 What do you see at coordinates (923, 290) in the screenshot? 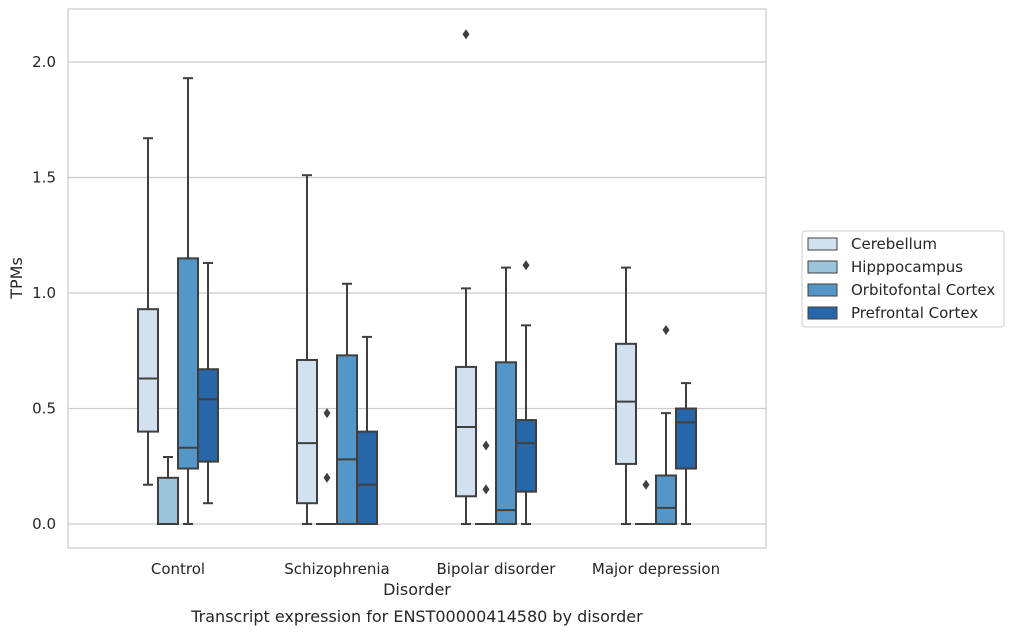
I see `legend-label: Orbitofontal Cortex` at bounding box center [923, 290].